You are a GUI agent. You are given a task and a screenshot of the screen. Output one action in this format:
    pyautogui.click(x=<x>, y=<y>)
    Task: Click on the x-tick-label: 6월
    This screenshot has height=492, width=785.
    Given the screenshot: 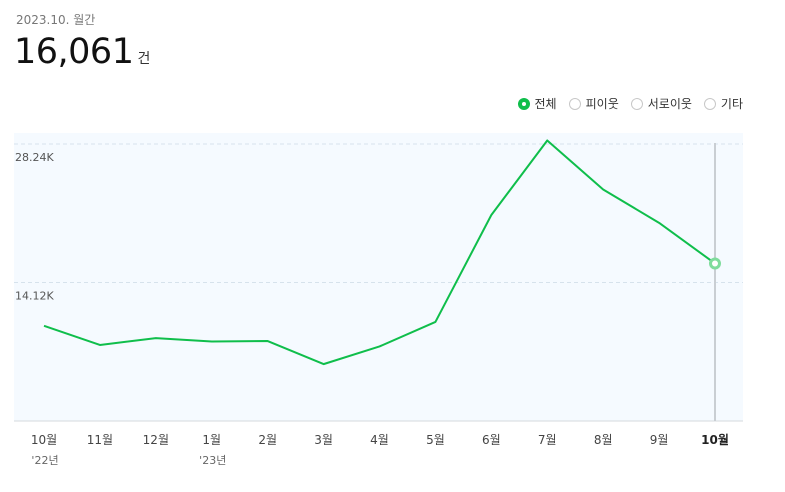 What is the action you would take?
    pyautogui.click(x=491, y=440)
    